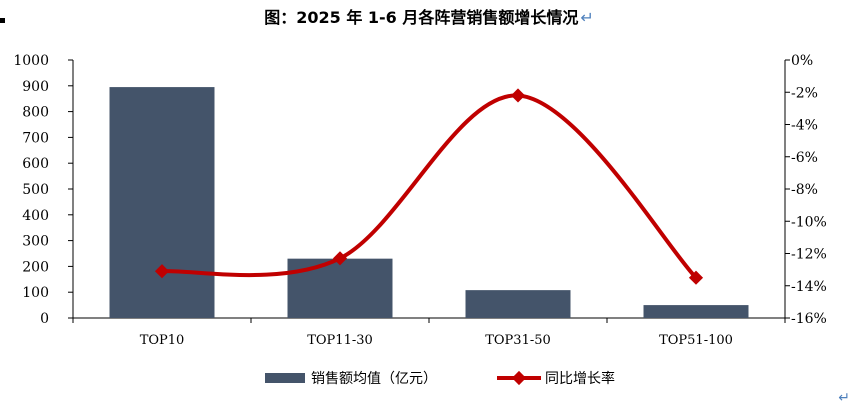 This screenshot has height=412, width=858. What do you see at coordinates (804, 158) in the screenshot?
I see `right-tick-label: -6%` at bounding box center [804, 158].